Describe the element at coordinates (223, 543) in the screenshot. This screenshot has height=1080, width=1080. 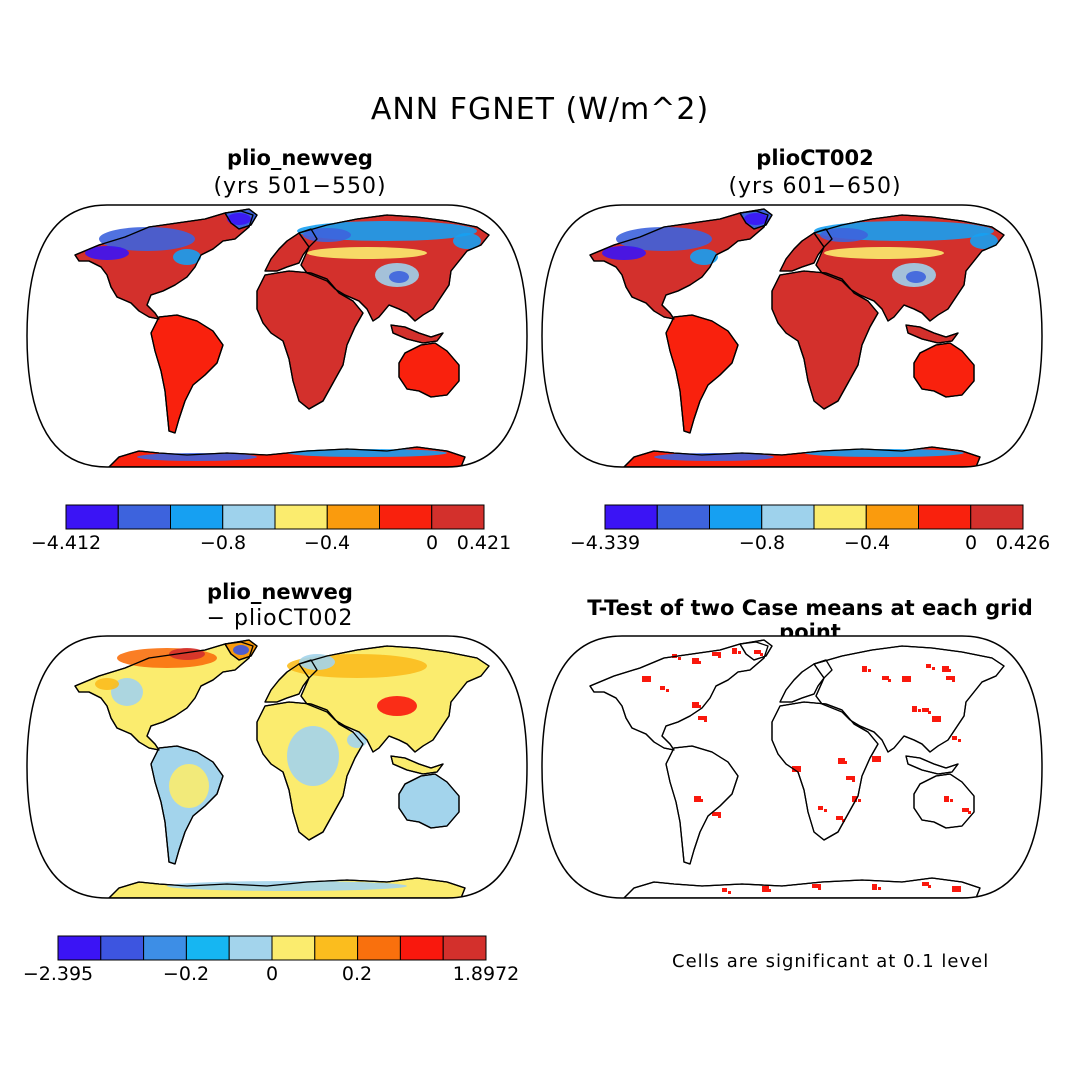
I see `colorbar-1-label: −0.8` at that location.